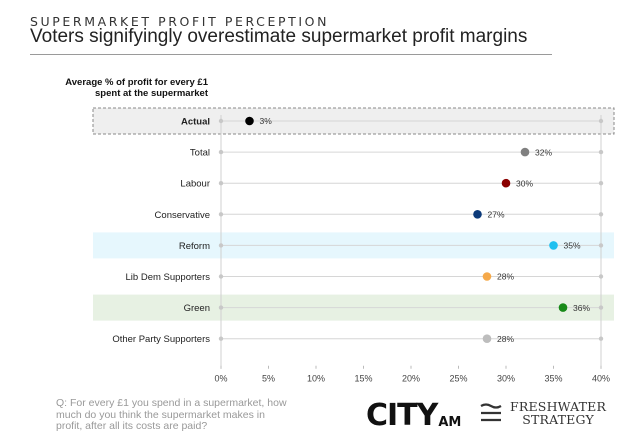  Describe the element at coordinates (132, 426) in the screenshot. I see `survey-question-line3: profit, after all its costs are paid?` at that location.